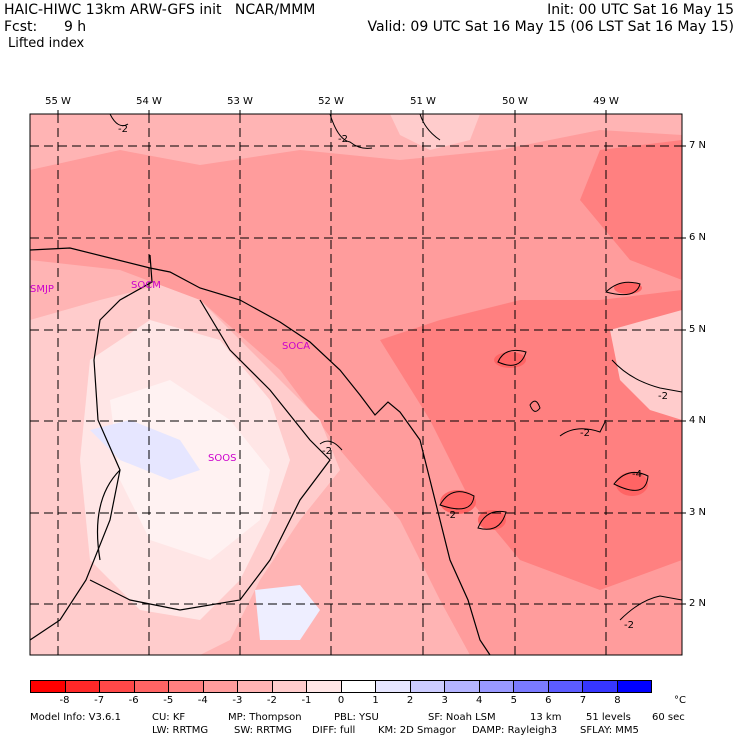 The height and width of the screenshot is (740, 740). What do you see at coordinates (698, 603) in the screenshot?
I see `lat-label: 2 N` at bounding box center [698, 603].